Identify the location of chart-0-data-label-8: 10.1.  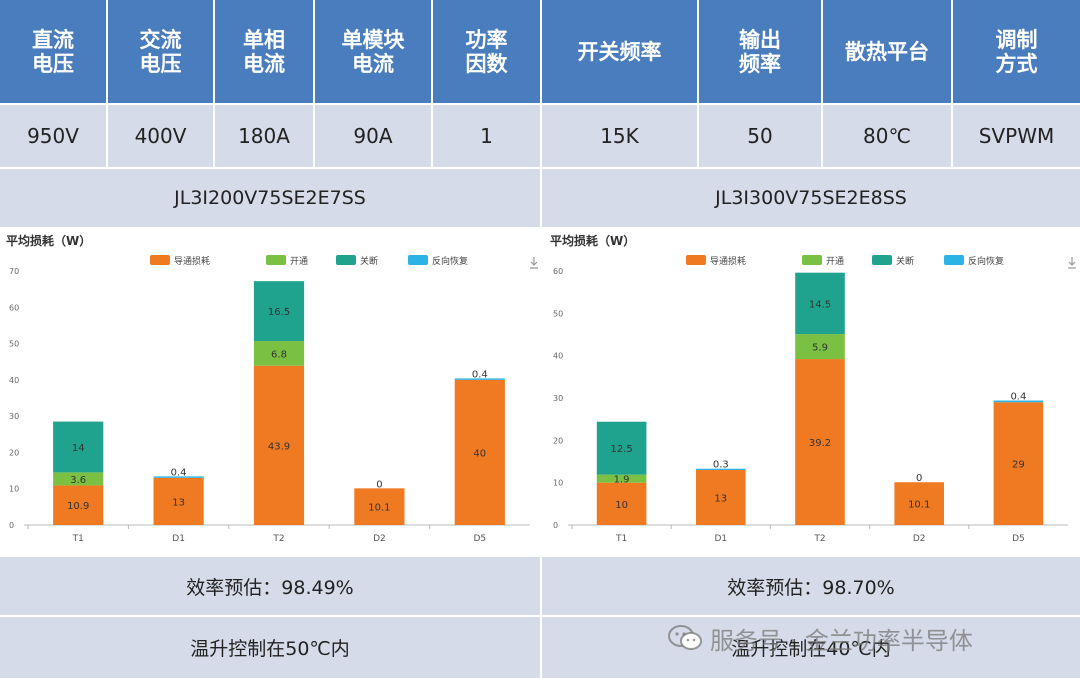
(379, 508).